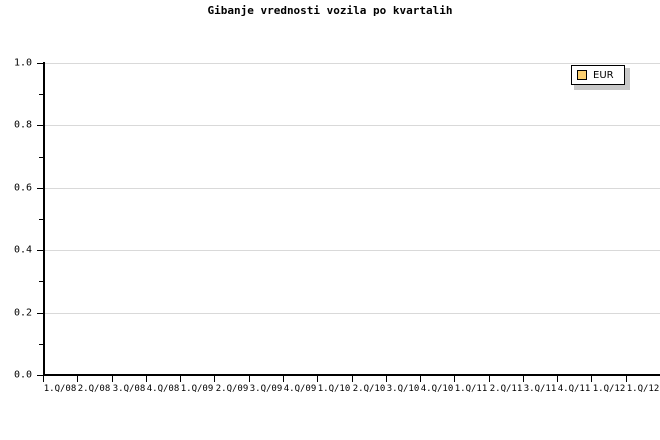 This screenshot has height=440, width=660. Describe the element at coordinates (334, 389) in the screenshot. I see `x-axis-label: 1.Q/10` at that location.